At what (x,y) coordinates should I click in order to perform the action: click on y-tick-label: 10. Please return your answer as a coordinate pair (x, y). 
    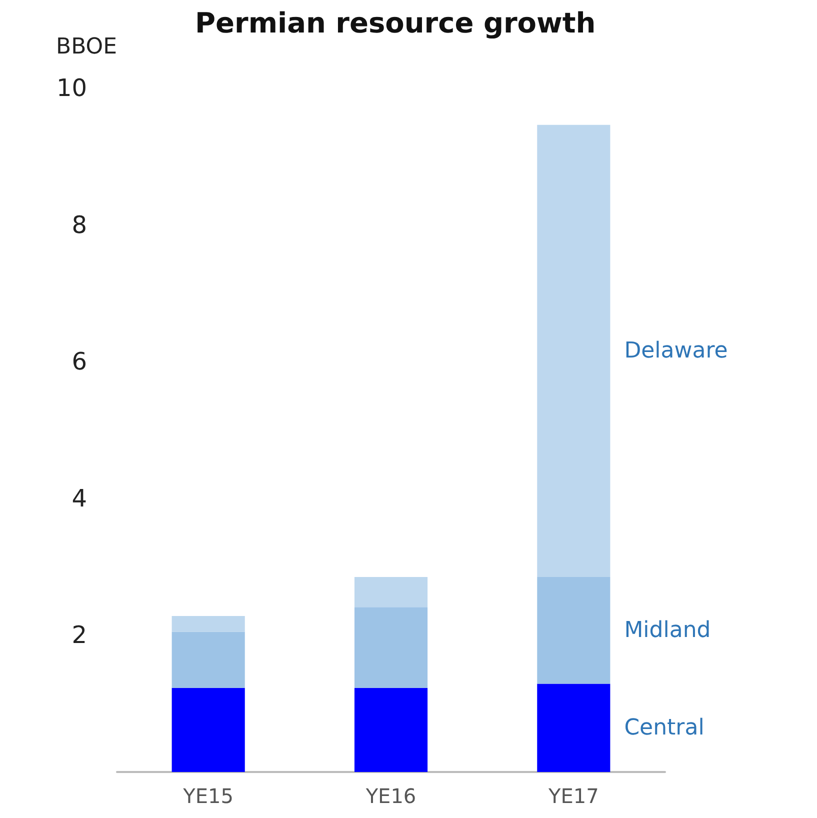
    Looking at the image, I should click on (71, 88).